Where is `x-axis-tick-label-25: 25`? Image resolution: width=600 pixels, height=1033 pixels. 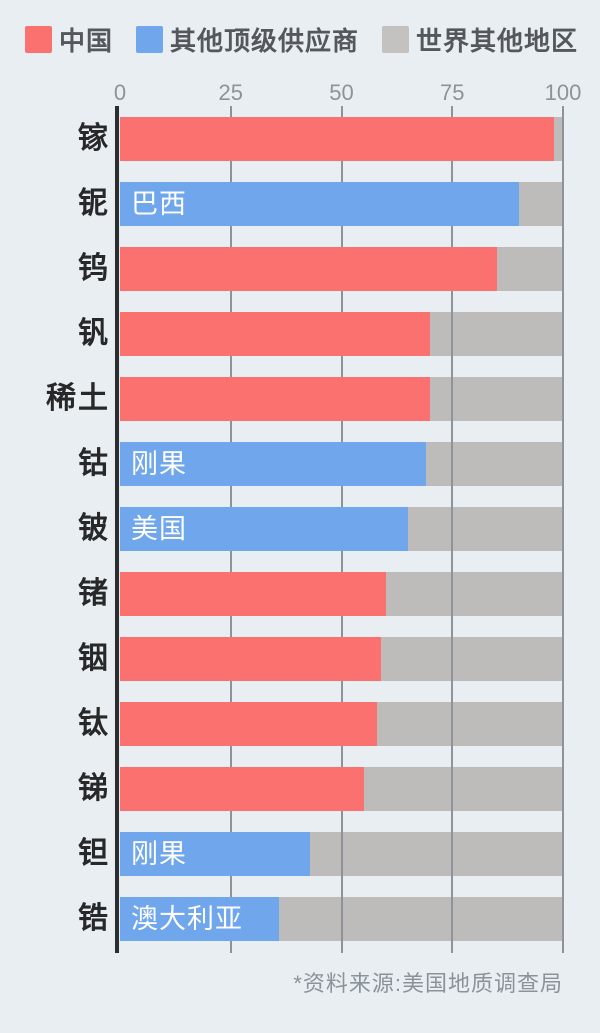
x-axis-tick-label-25: 25 is located at coordinates (230, 92).